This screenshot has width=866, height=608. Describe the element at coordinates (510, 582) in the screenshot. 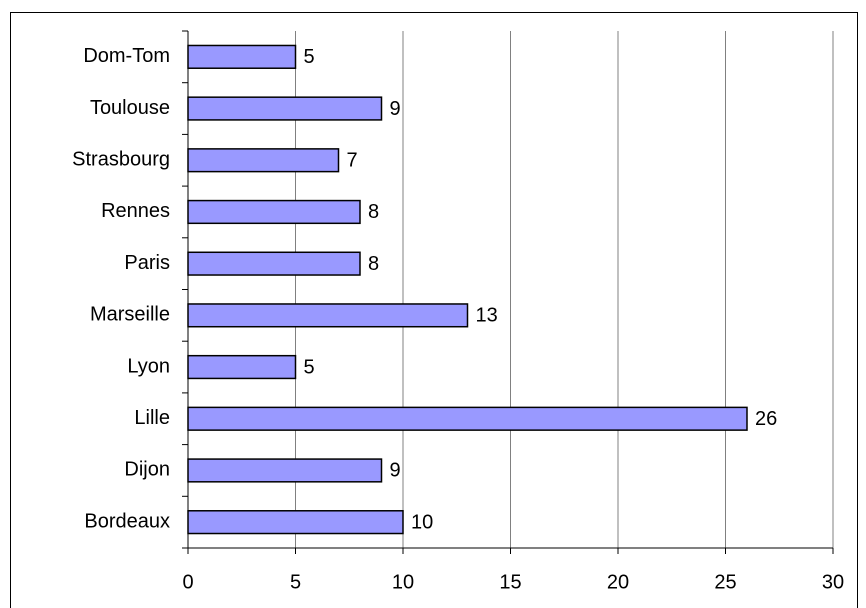

I see `x-tick-label: 15` at that location.